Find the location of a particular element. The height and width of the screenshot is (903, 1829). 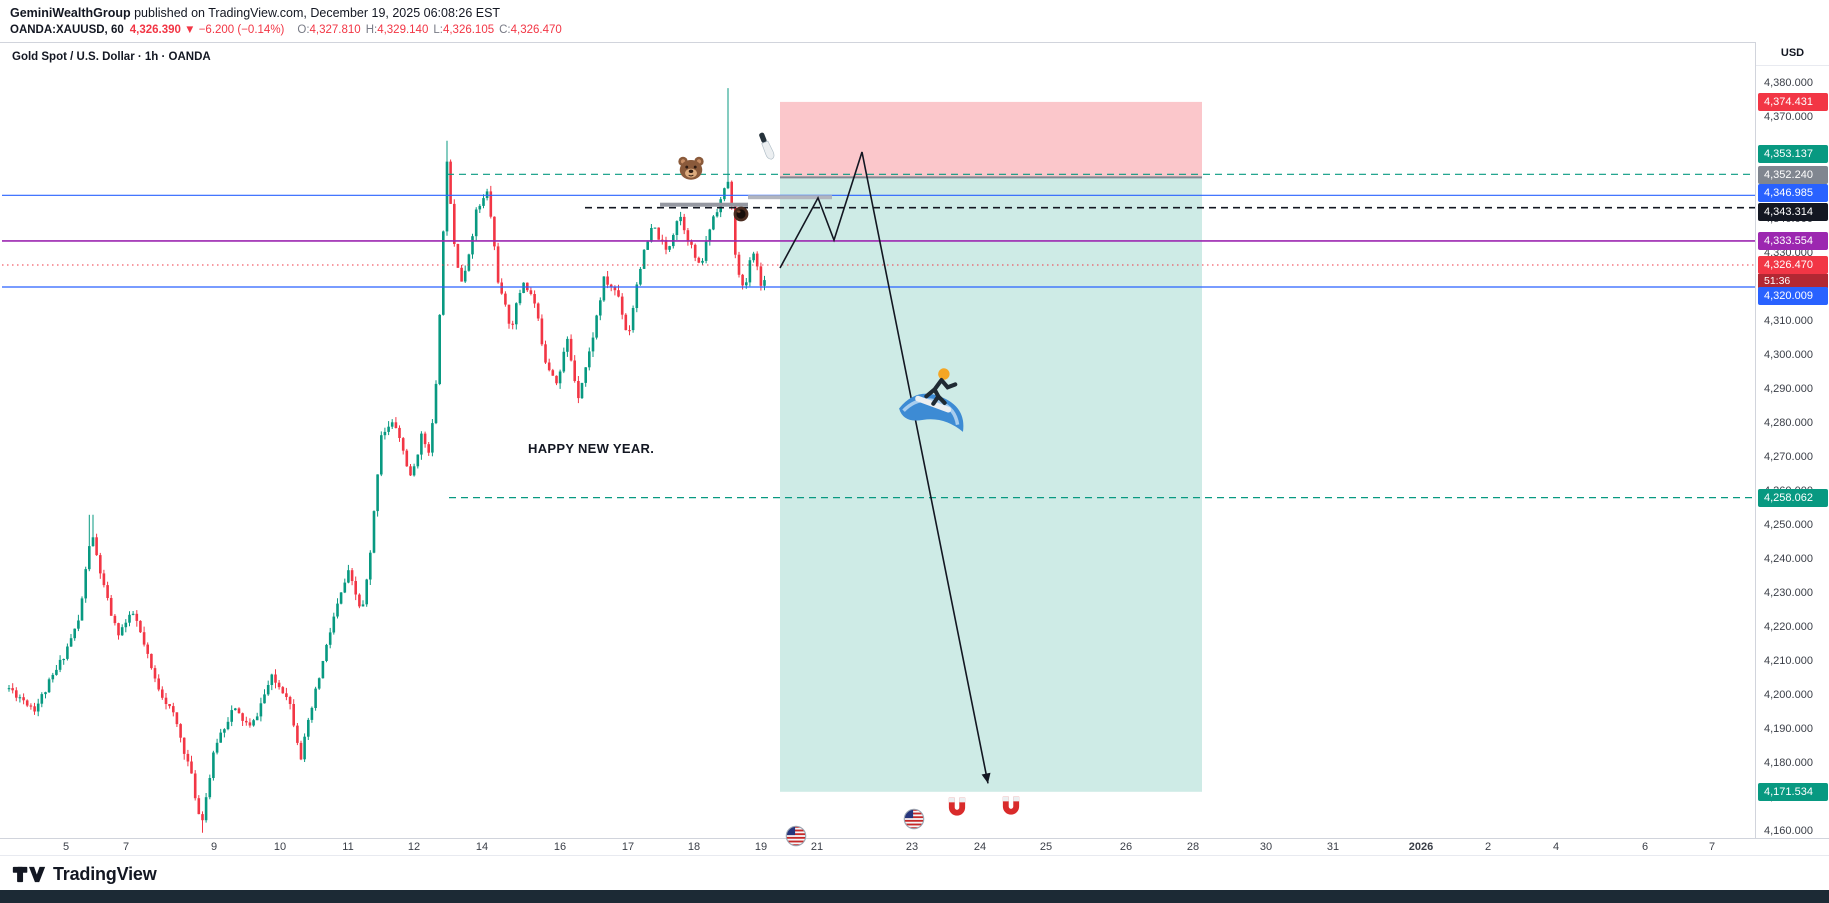

knife-icon is located at coordinates (767, 147).